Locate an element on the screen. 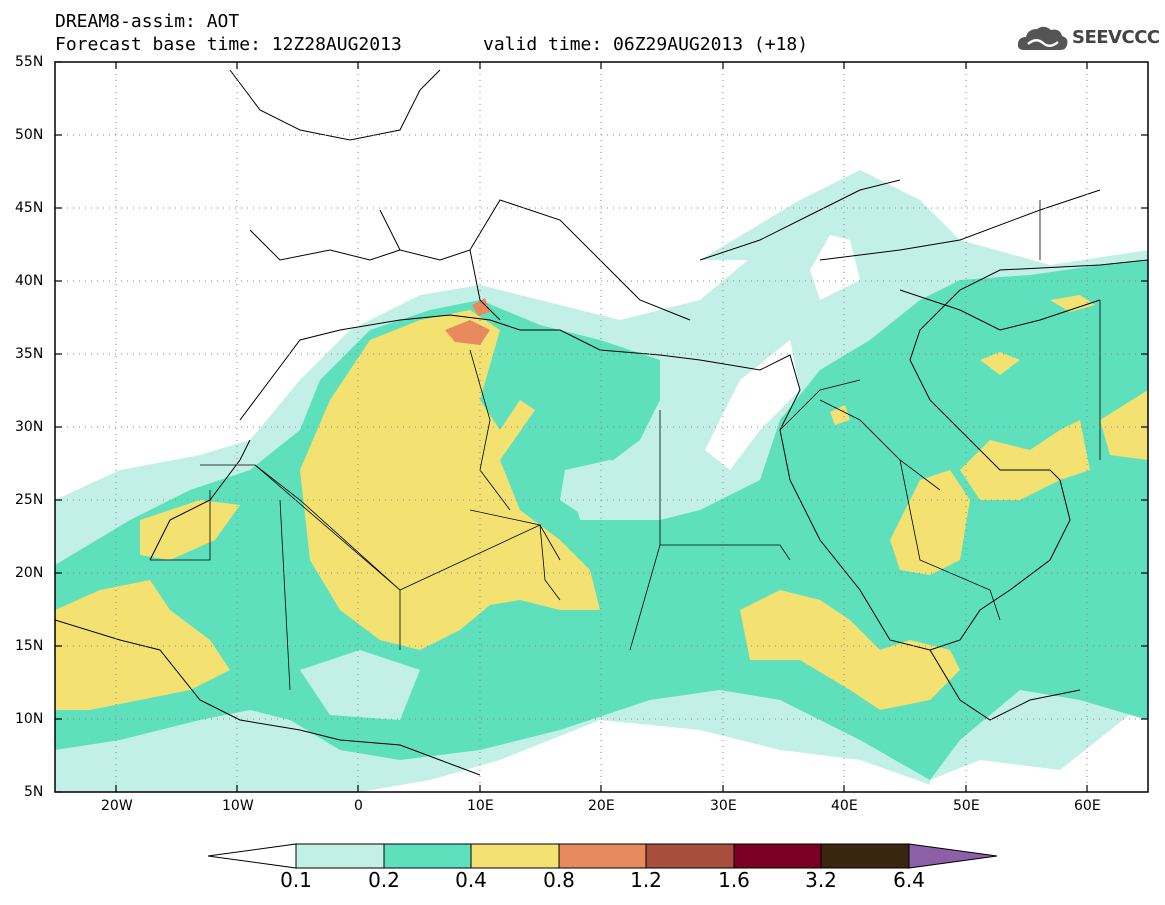 The height and width of the screenshot is (905, 1165). lat-label: 10N is located at coordinates (29, 719).